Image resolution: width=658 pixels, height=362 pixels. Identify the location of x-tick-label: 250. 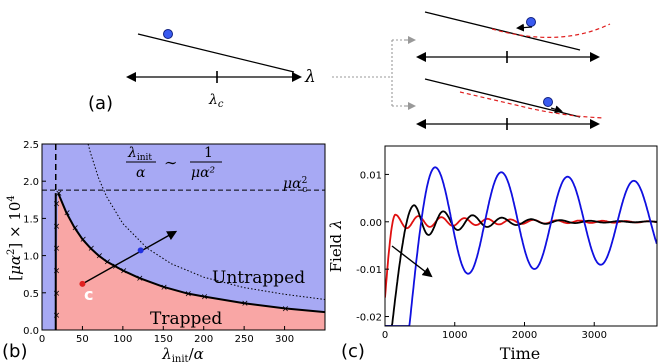
(244, 339).